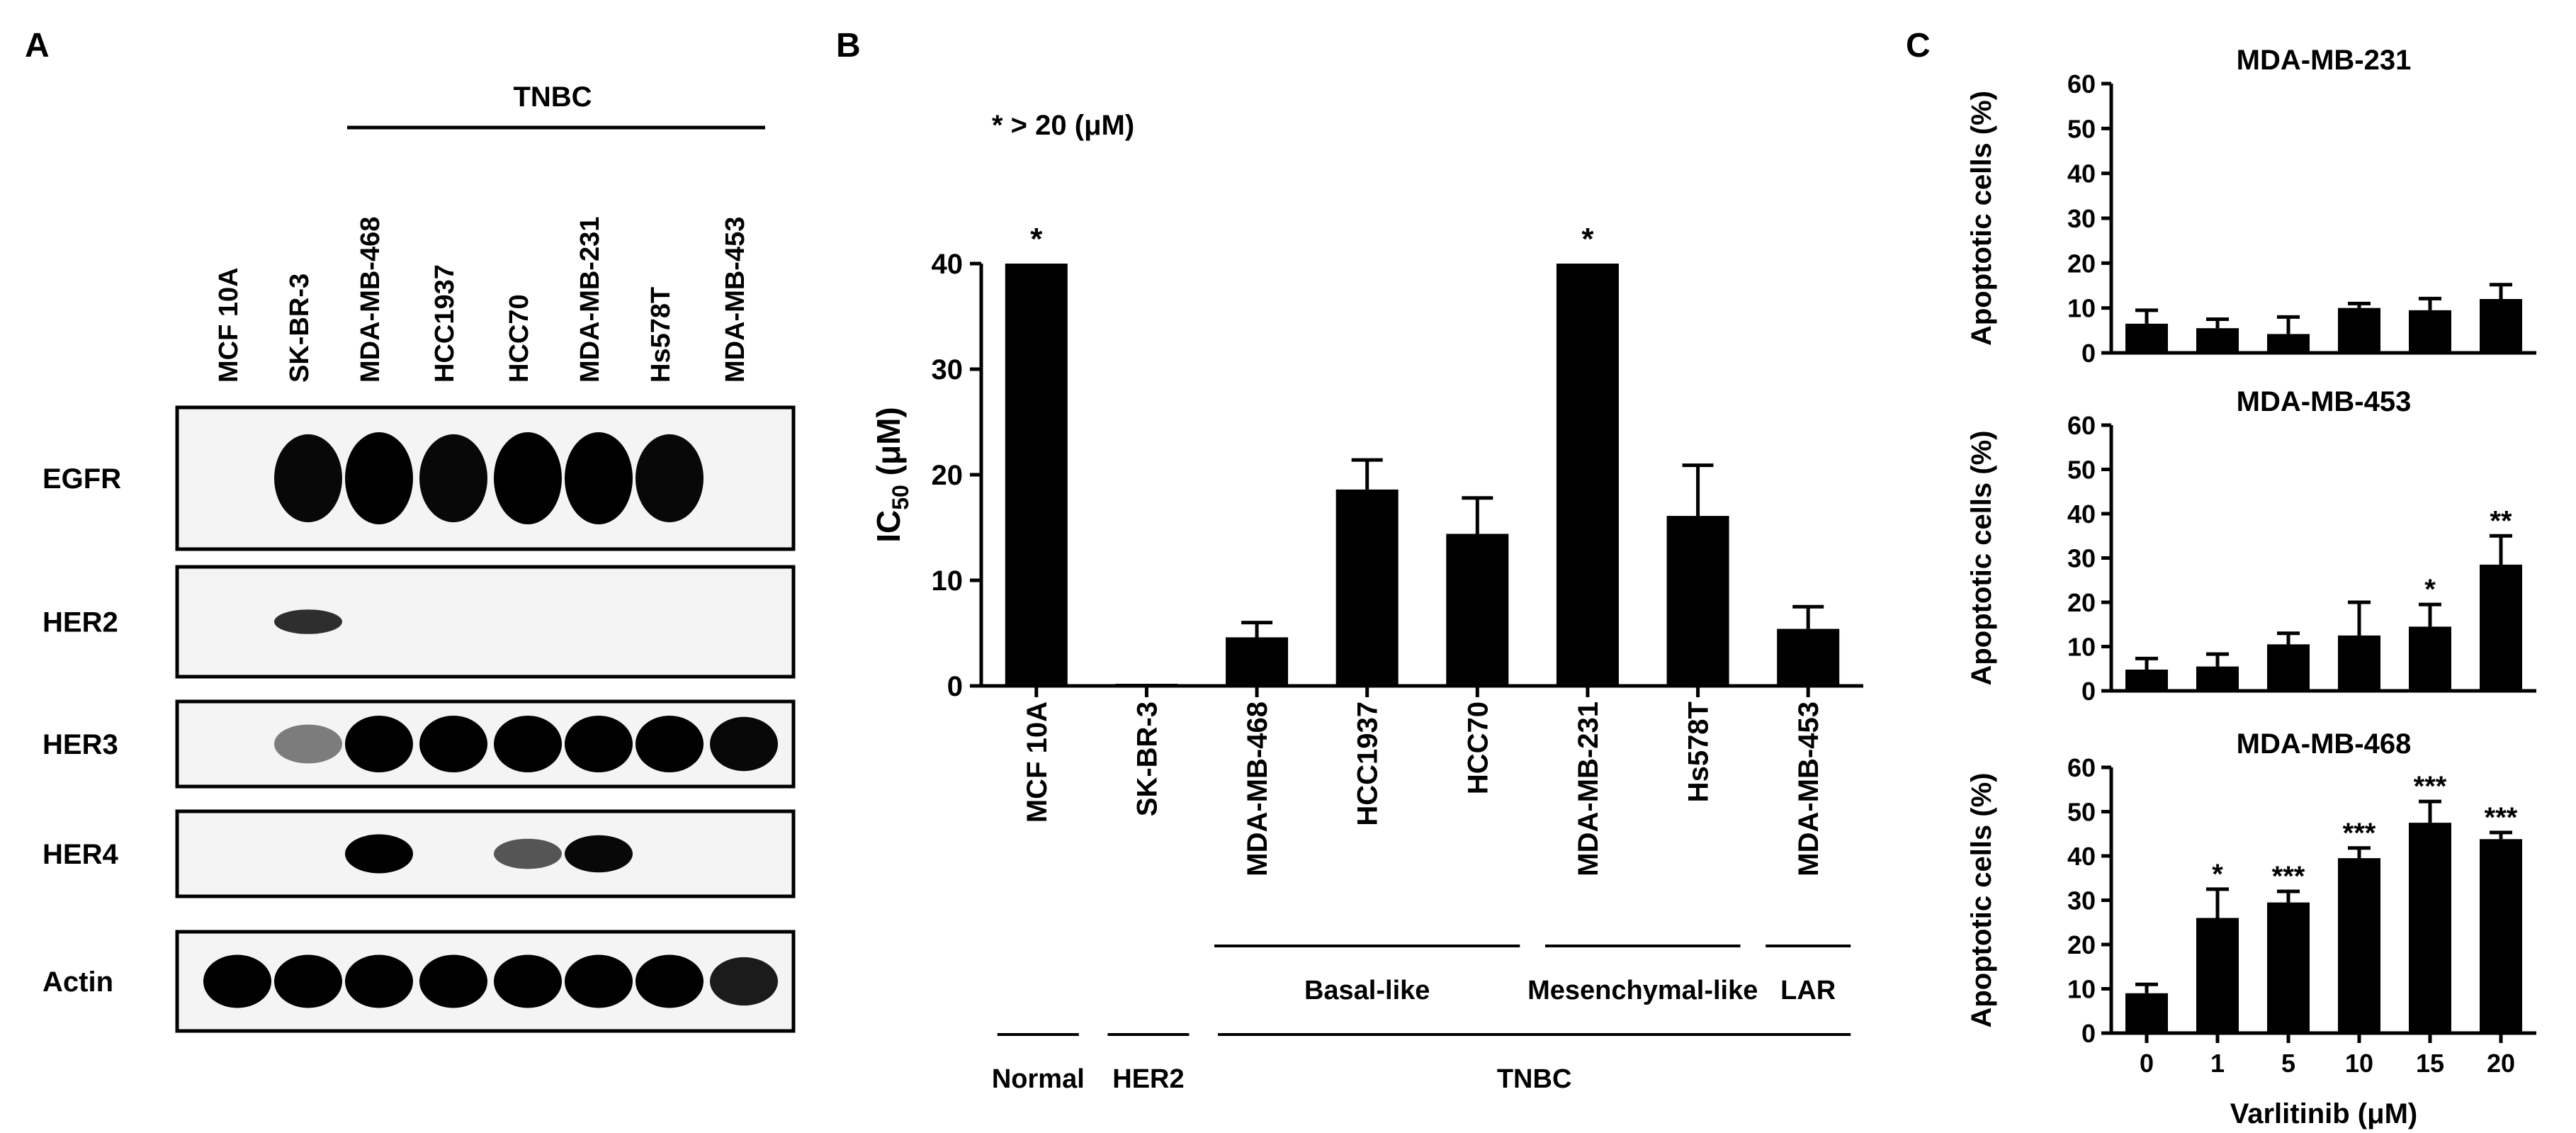 Image resolution: width=2576 pixels, height=1133 pixels. Describe the element at coordinates (519, 338) in the screenshot. I see `lane-label: HCC70` at that location.